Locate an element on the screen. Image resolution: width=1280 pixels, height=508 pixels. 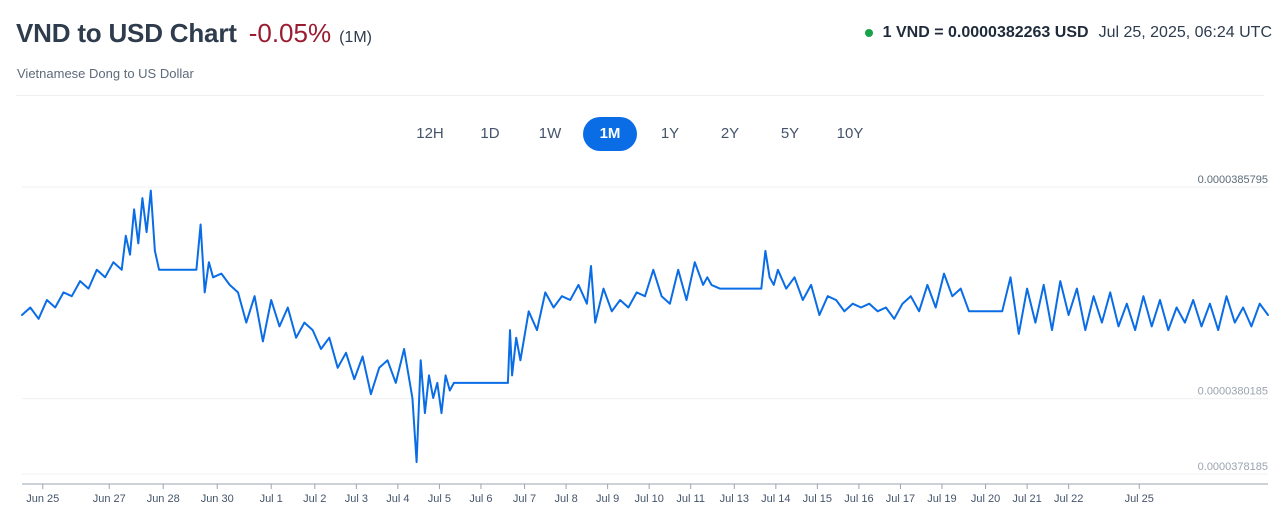
live-status-dot-icon is located at coordinates (868, 33).